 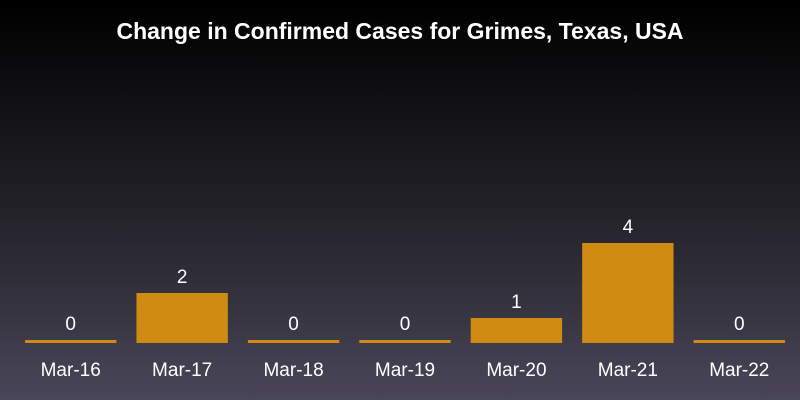 I want to click on x-tick-label-mar-19: Mar-19, so click(x=405, y=370).